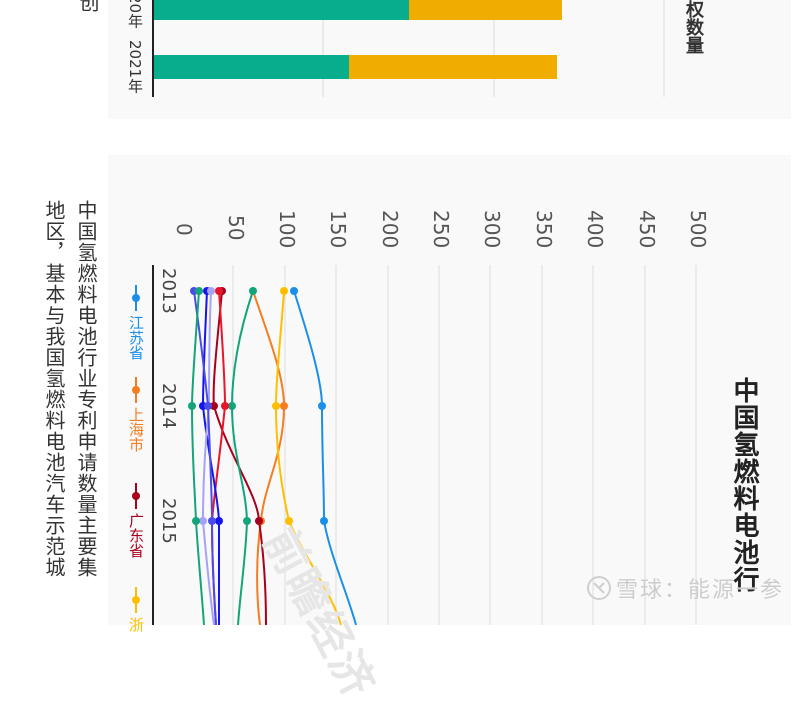  I want to click on tick-100: 100, so click(287, 229).